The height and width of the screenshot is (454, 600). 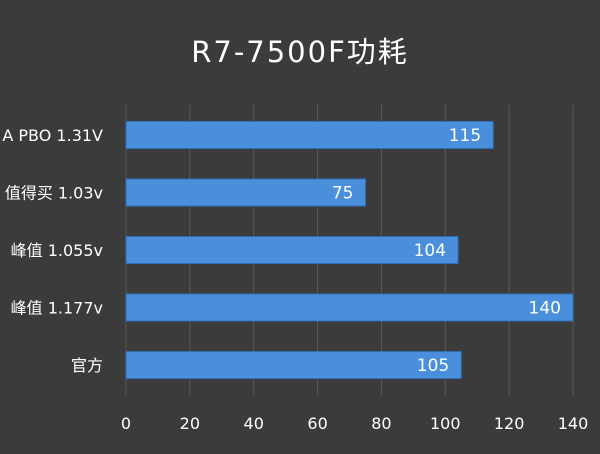 What do you see at coordinates (190, 423) in the screenshot?
I see `x-tick-label: 20` at bounding box center [190, 423].